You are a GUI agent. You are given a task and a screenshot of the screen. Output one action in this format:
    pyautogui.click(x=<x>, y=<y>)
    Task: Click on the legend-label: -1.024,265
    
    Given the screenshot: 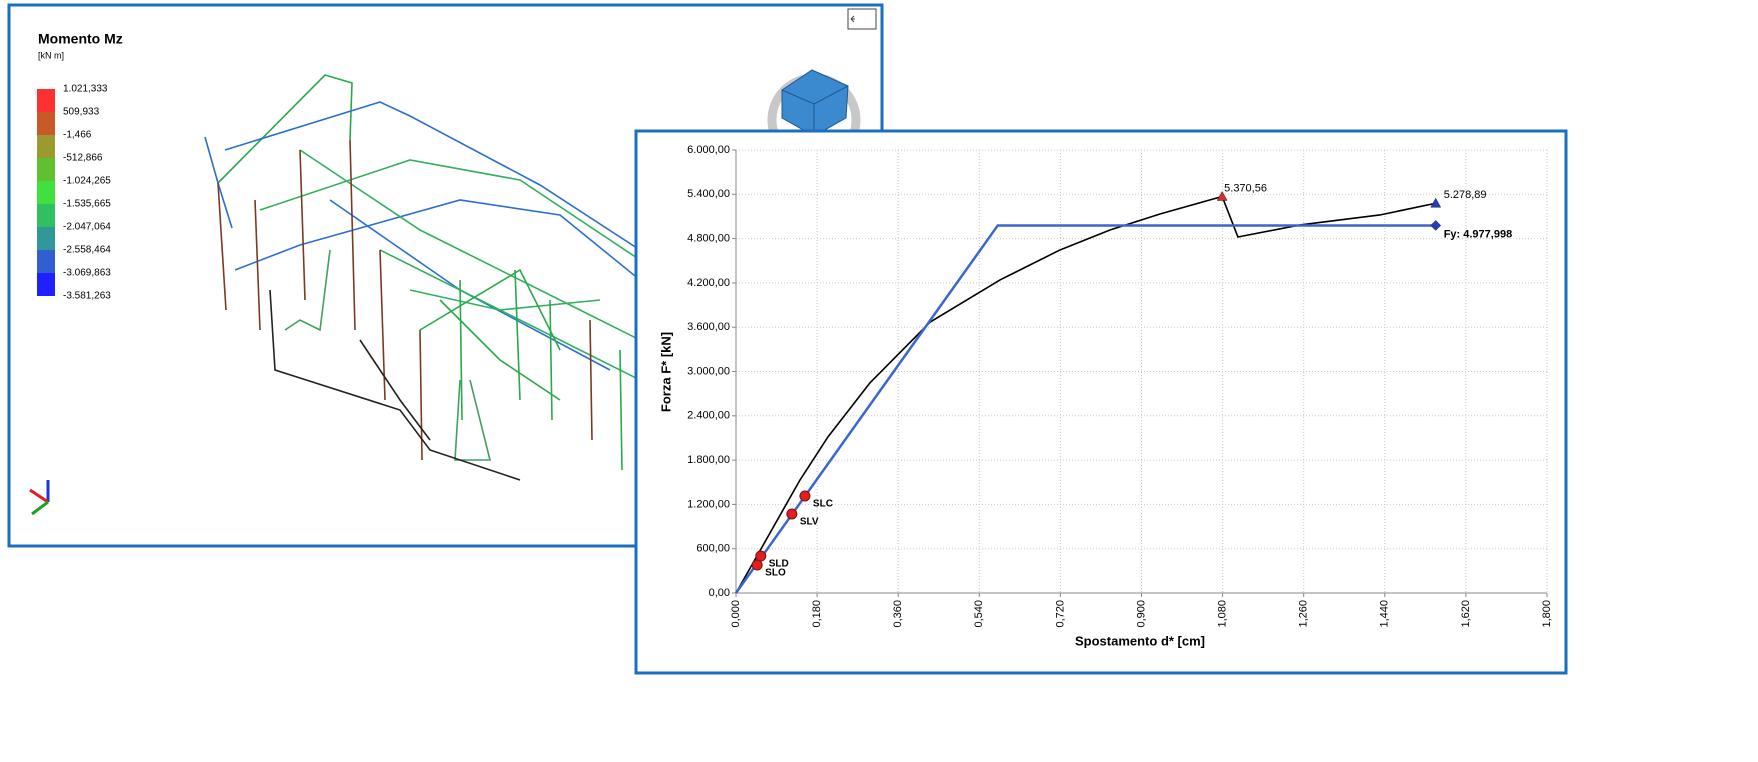 What is the action you would take?
    pyautogui.click(x=87, y=181)
    